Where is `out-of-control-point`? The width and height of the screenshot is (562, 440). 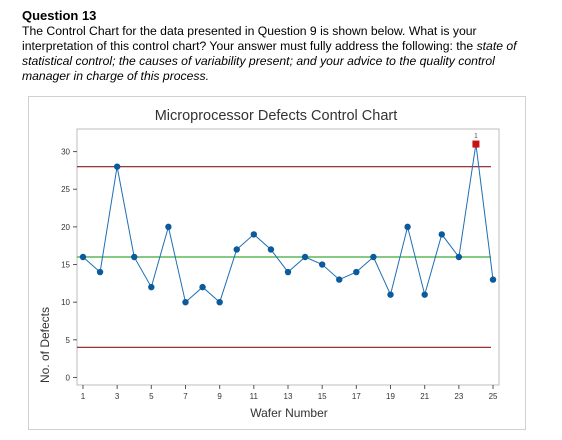
out-of-control-point is located at coordinates (476, 144).